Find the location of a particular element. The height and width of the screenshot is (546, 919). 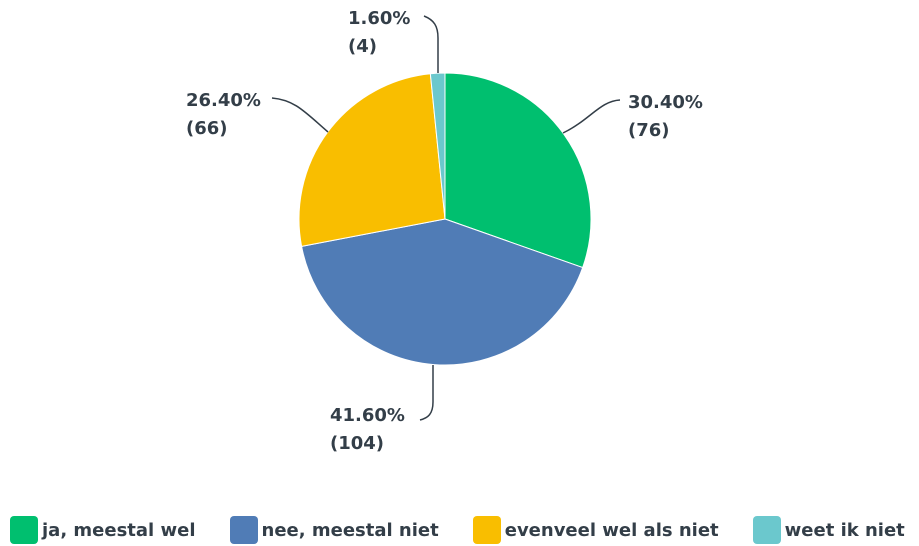

slice-label-nee-meestal-niet: 41.60% (104) is located at coordinates (367, 429).